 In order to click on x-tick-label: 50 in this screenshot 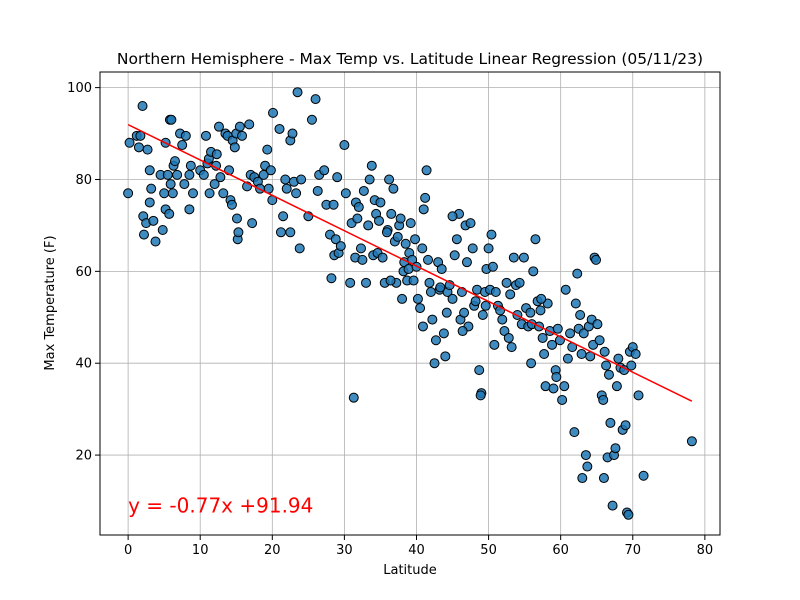, I will do `click(488, 550)`.